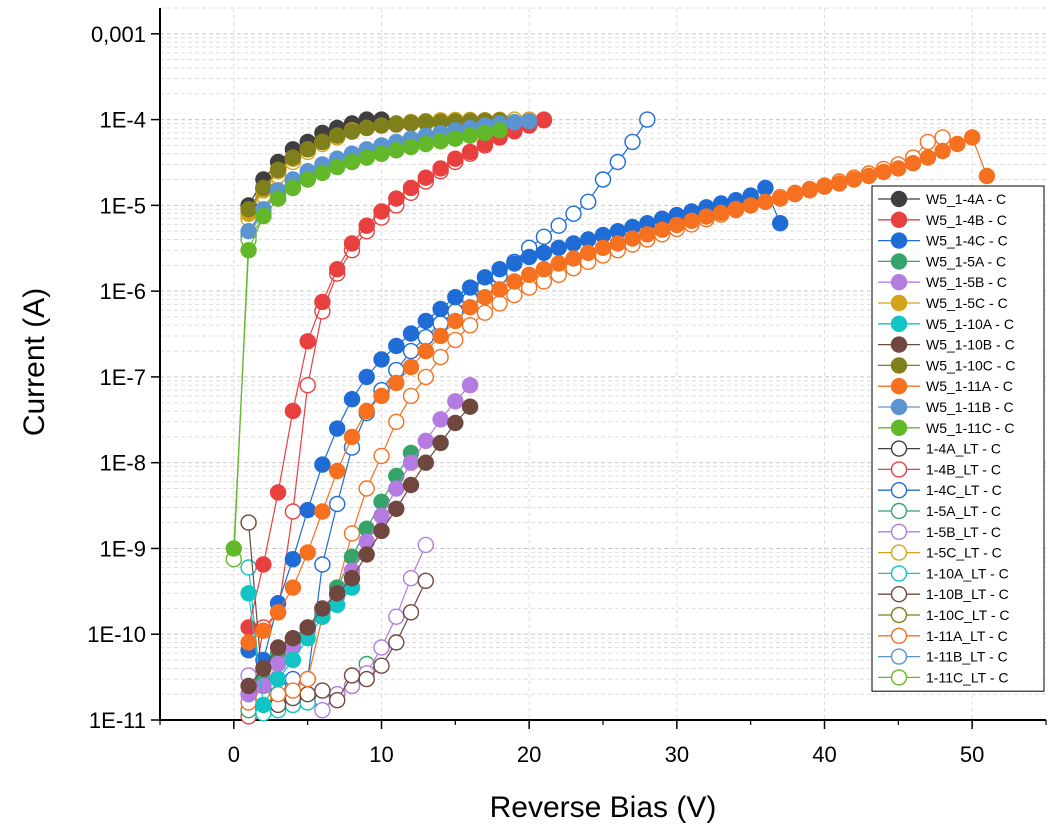 The height and width of the screenshot is (838, 1048). I want to click on legend-label: 1-11C_LT - C, so click(967, 677).